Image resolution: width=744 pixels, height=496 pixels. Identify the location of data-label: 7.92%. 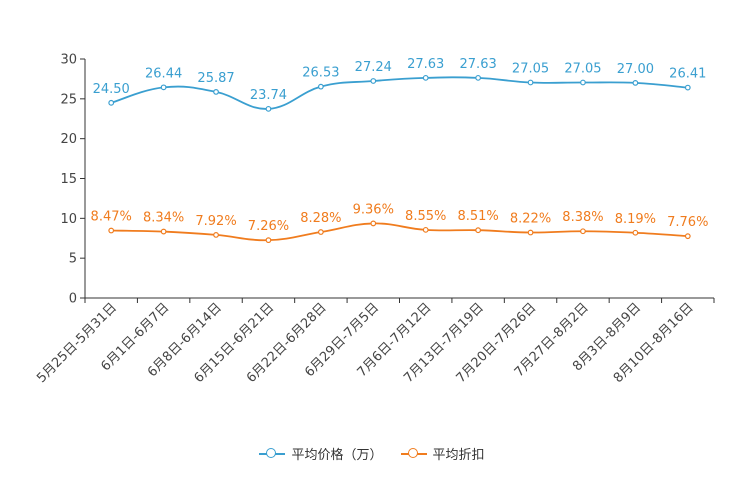
(215, 221).